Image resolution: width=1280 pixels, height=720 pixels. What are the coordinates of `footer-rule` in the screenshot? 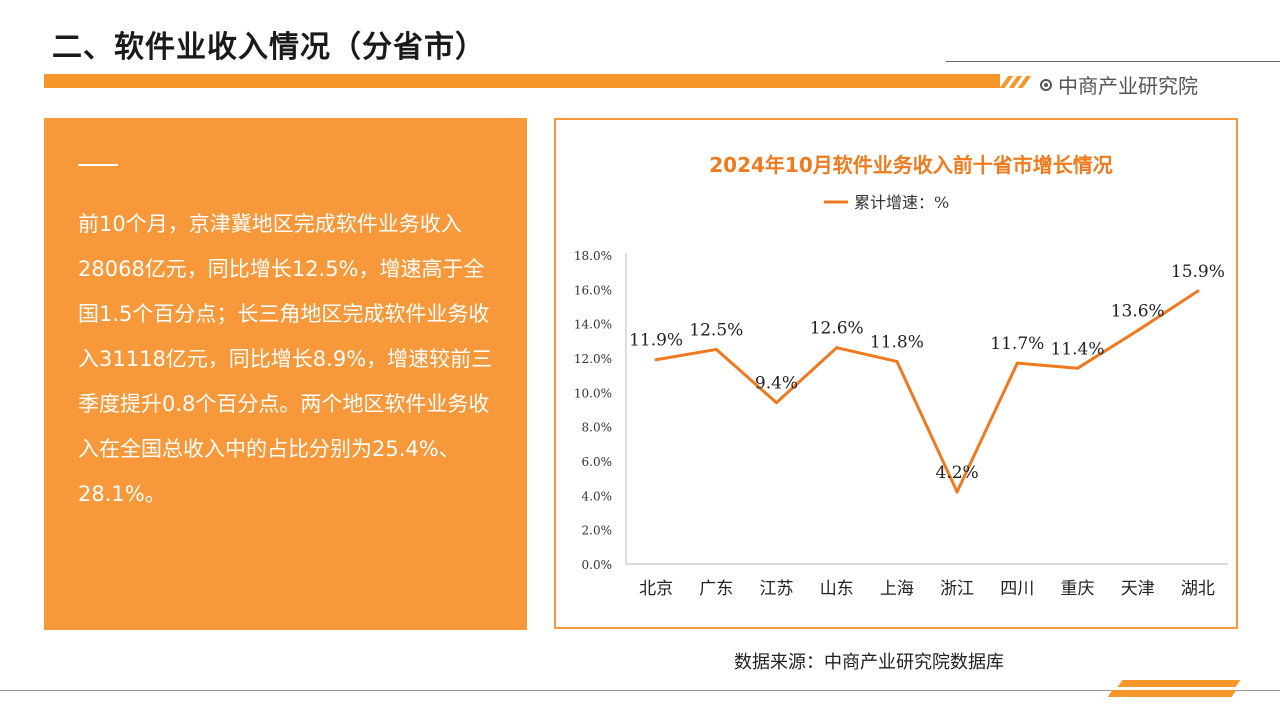 It's located at (640, 690).